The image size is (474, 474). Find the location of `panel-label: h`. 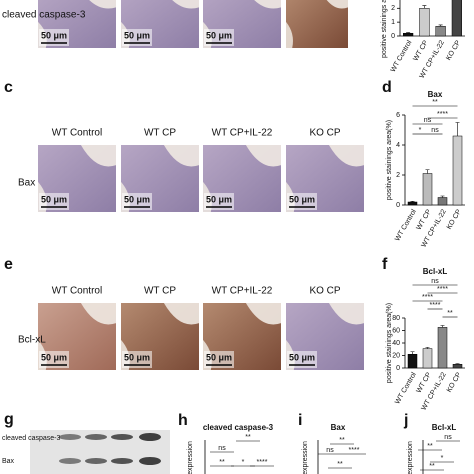

panel-label: h is located at coordinates (183, 420).